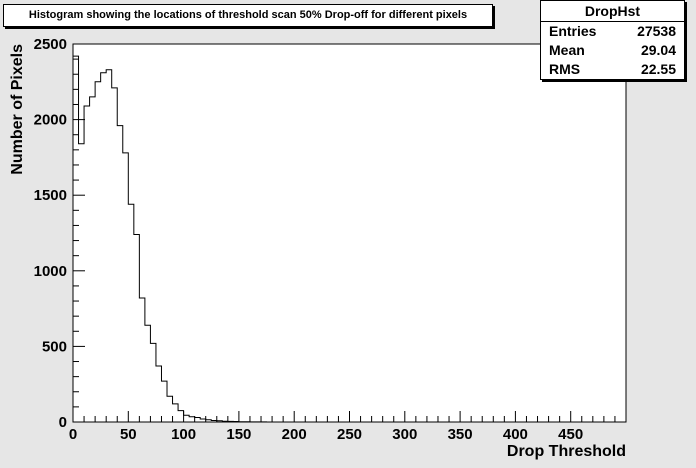 The image size is (696, 468). I want to click on y-tick-label: 0, so click(63, 422).